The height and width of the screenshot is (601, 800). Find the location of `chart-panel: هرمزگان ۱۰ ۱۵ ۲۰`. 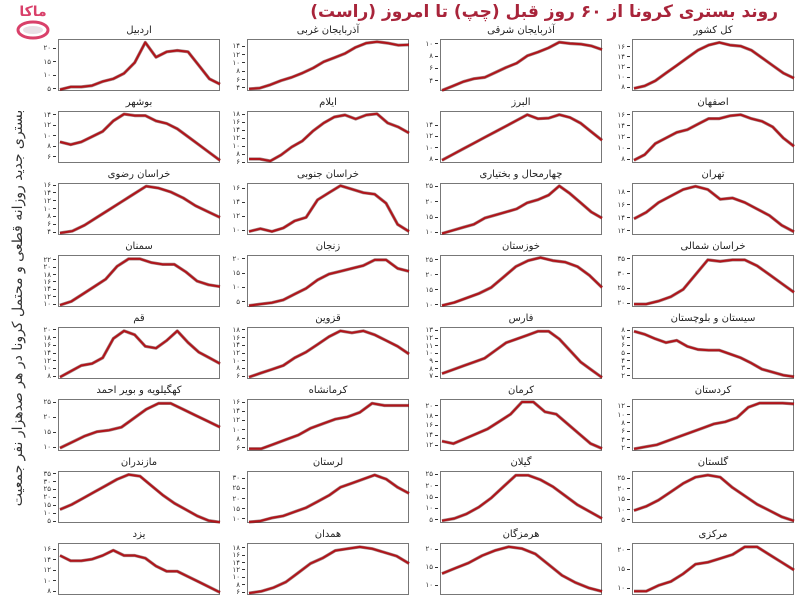

chart-panel: هرمزگان ۱۰ ۱۵ ۲۰ is located at coordinates (507, 565).